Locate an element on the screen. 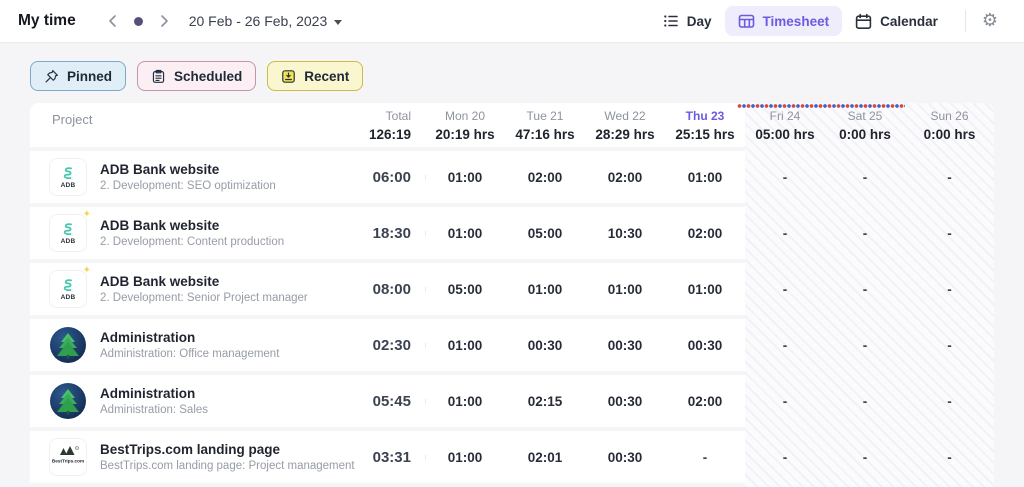 The height and width of the screenshot is (487, 1024). current-week-dot-button is located at coordinates (138, 21).